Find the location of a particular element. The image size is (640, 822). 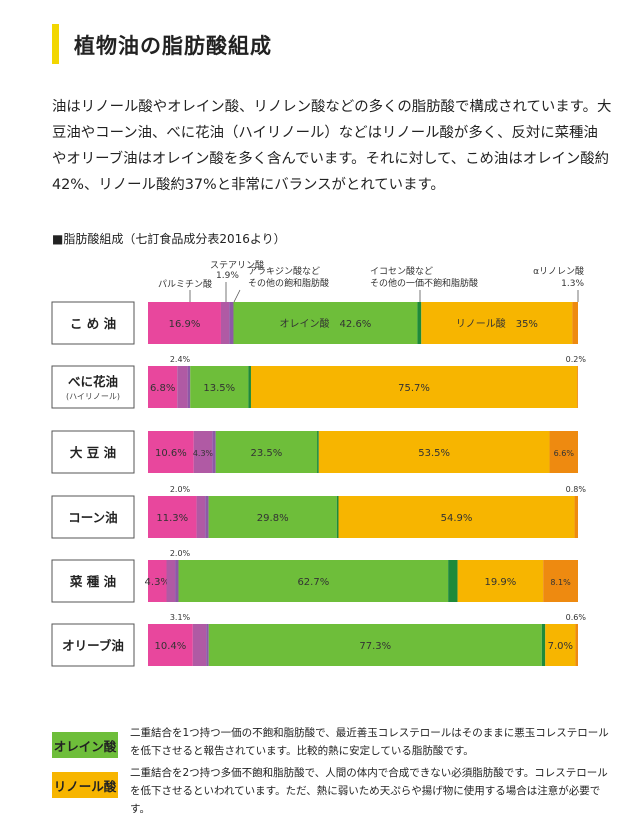

header-label-5: イコセン酸など is located at coordinates (401, 271).